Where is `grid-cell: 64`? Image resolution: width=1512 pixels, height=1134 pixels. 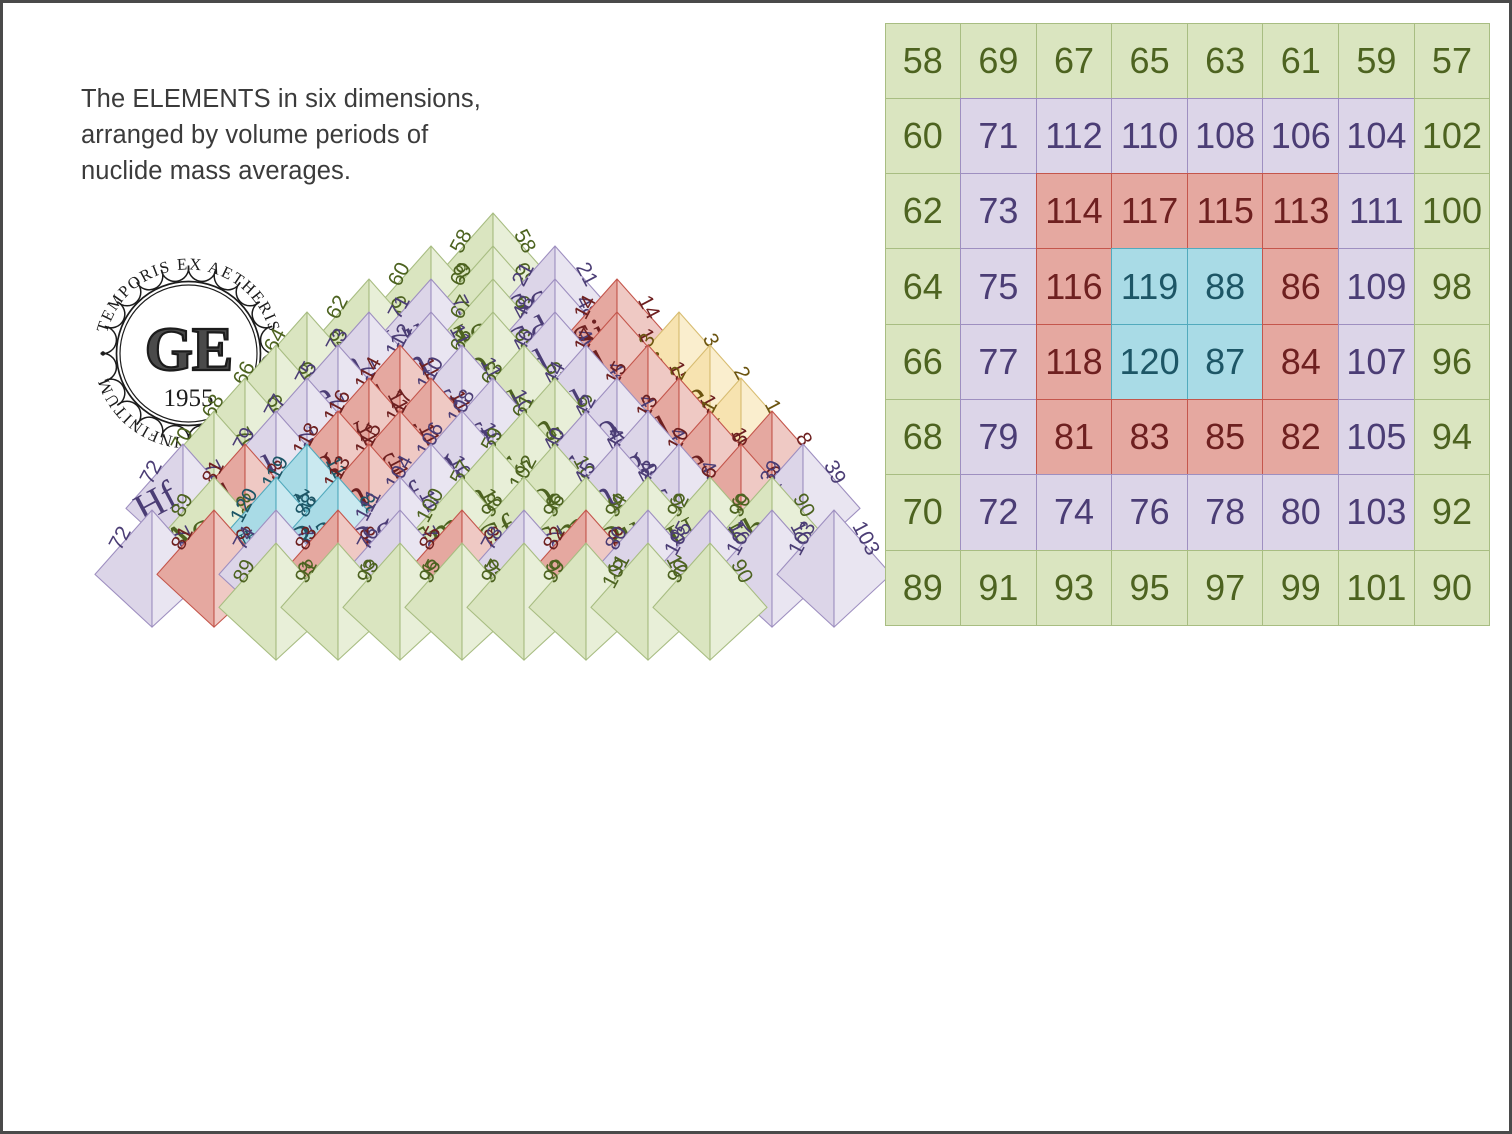 grid-cell: 64 is located at coordinates (923, 286).